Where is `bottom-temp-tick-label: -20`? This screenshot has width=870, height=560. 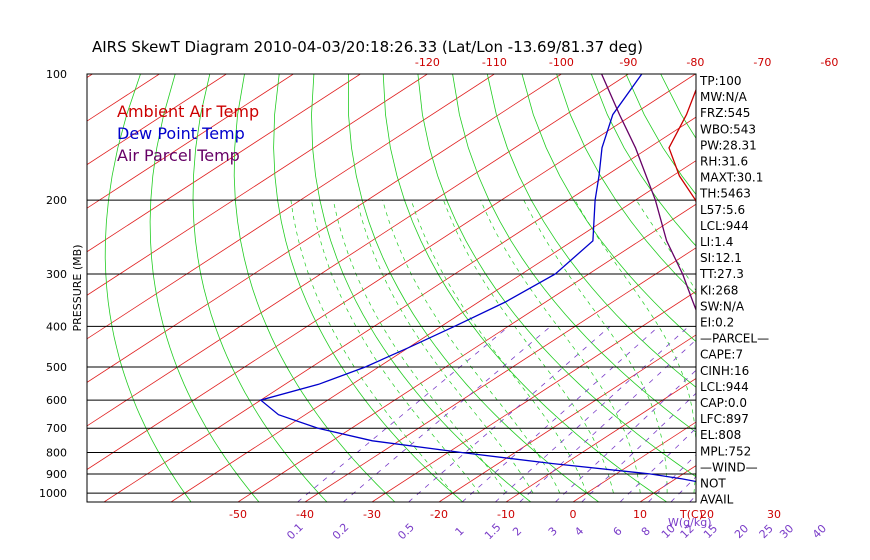 bottom-temp-tick-label: -20 is located at coordinates (439, 514).